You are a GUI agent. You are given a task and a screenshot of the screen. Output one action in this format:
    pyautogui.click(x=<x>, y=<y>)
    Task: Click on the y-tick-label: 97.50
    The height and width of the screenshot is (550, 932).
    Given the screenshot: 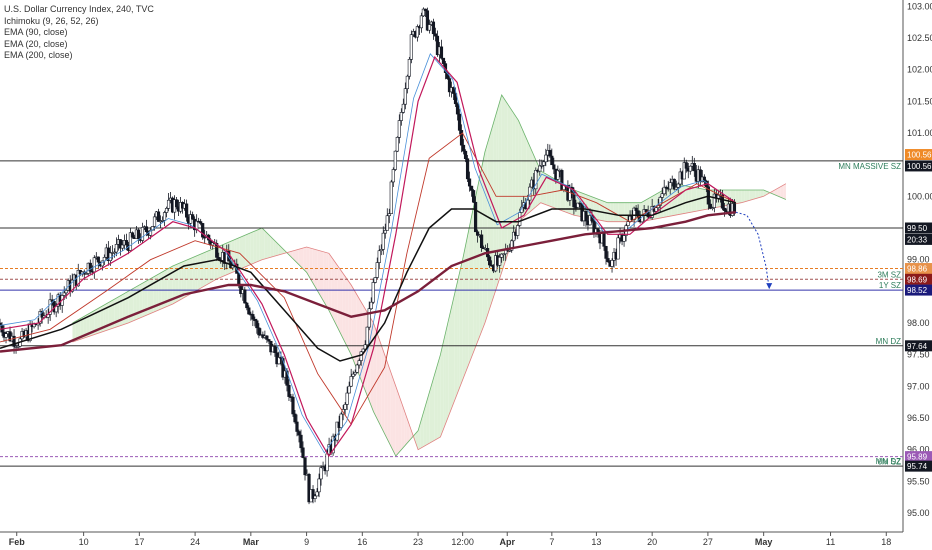 What is the action you would take?
    pyautogui.click(x=918, y=355)
    